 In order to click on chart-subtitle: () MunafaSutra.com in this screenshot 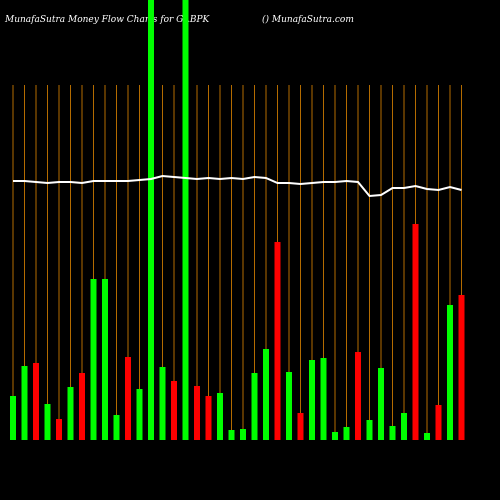, I will do `click(308, 19)`.